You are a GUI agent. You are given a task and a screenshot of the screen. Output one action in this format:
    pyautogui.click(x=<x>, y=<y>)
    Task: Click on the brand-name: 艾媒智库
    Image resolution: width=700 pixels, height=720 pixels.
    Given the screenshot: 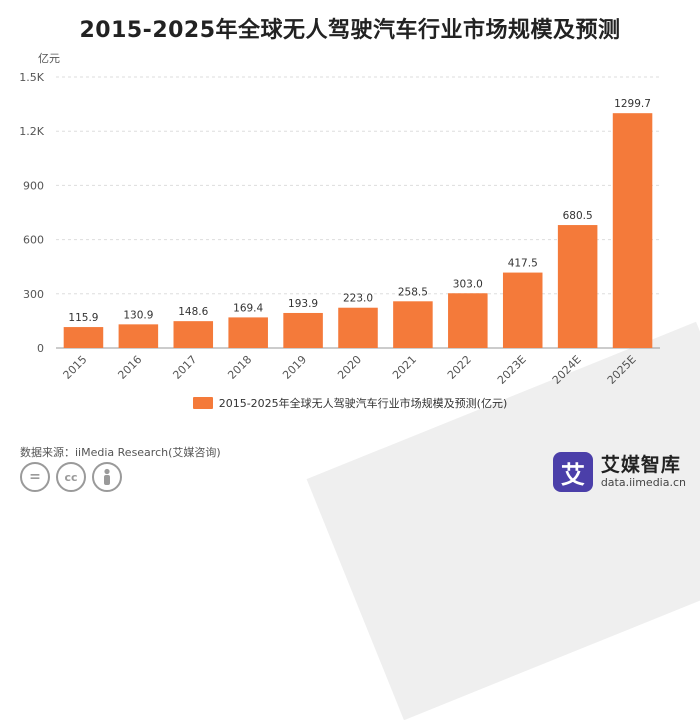 What is the action you would take?
    pyautogui.click(x=640, y=464)
    